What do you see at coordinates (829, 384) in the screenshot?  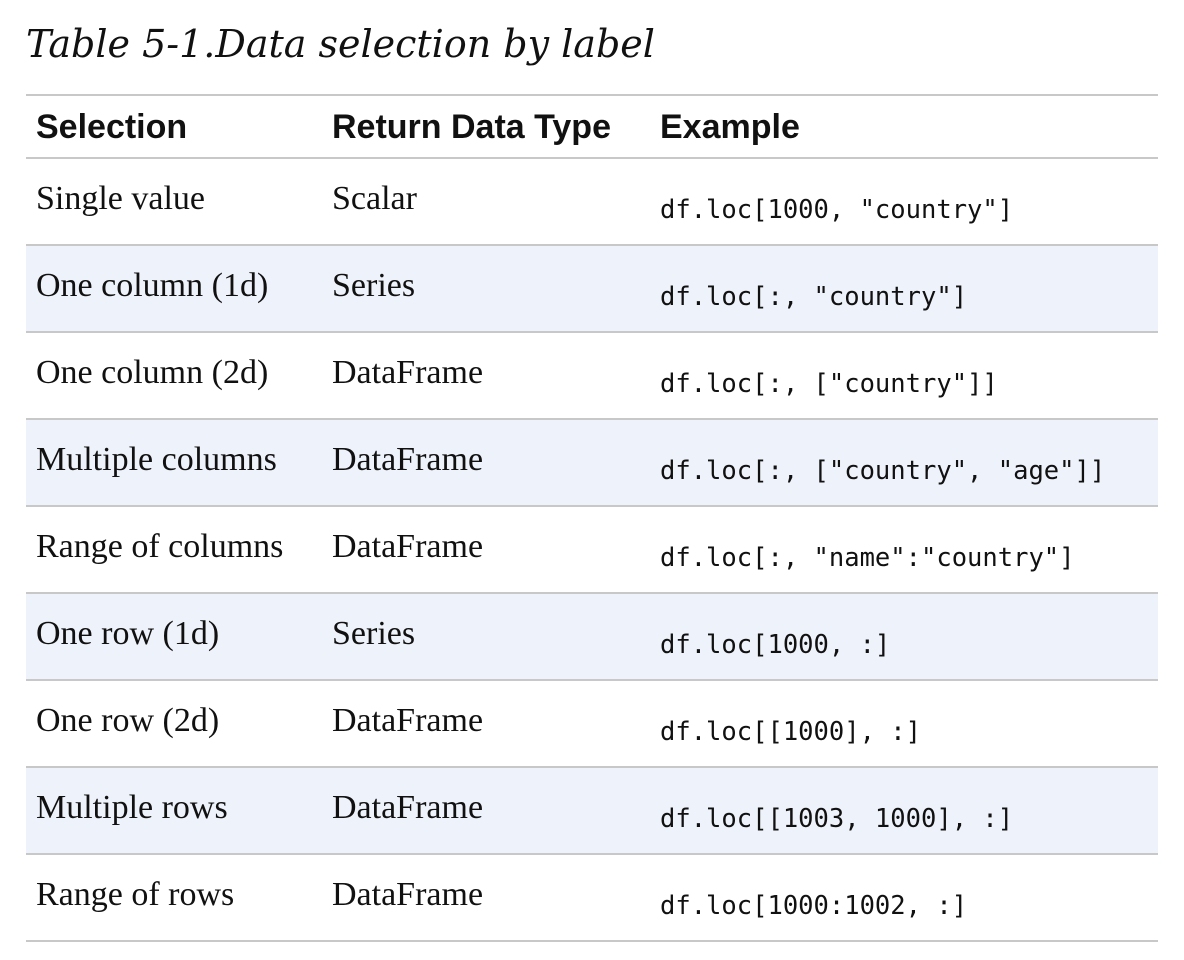 I see `example-code-cell: df.loc[:, ["country"]]` at bounding box center [829, 384].